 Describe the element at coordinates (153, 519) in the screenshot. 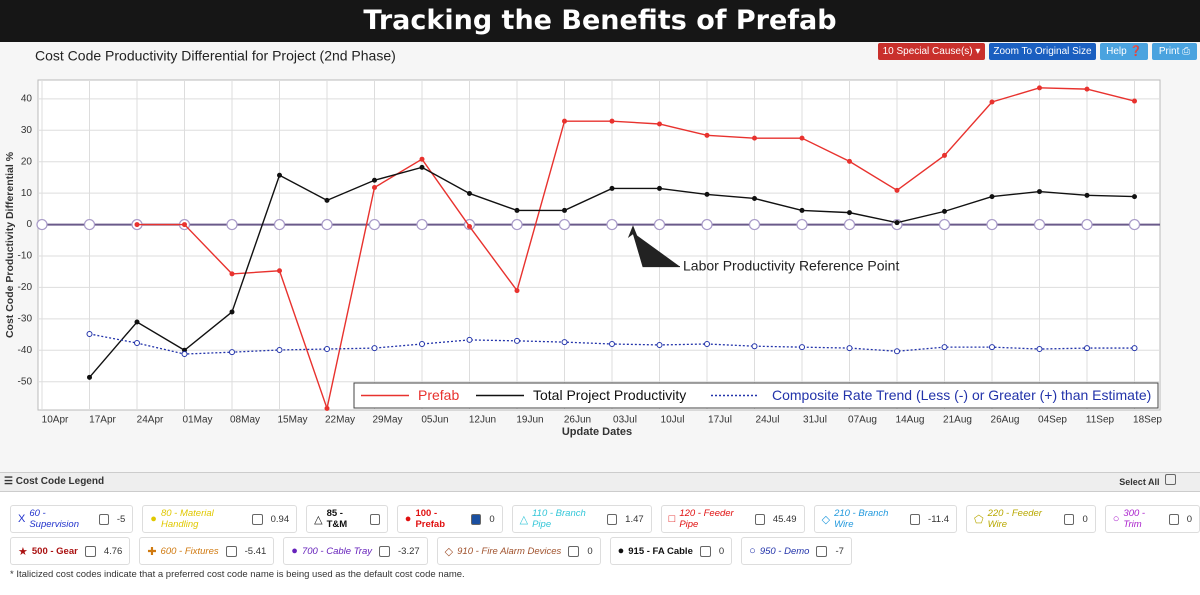

I see `legend-symbol: ●` at that location.